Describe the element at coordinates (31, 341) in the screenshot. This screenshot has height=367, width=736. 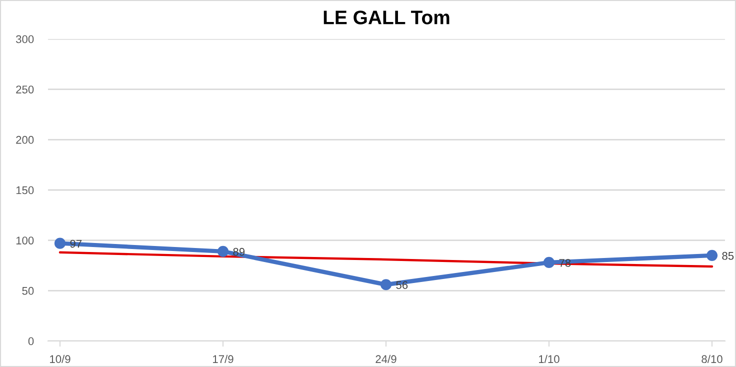
I see `y-tick-label: 0` at that location.